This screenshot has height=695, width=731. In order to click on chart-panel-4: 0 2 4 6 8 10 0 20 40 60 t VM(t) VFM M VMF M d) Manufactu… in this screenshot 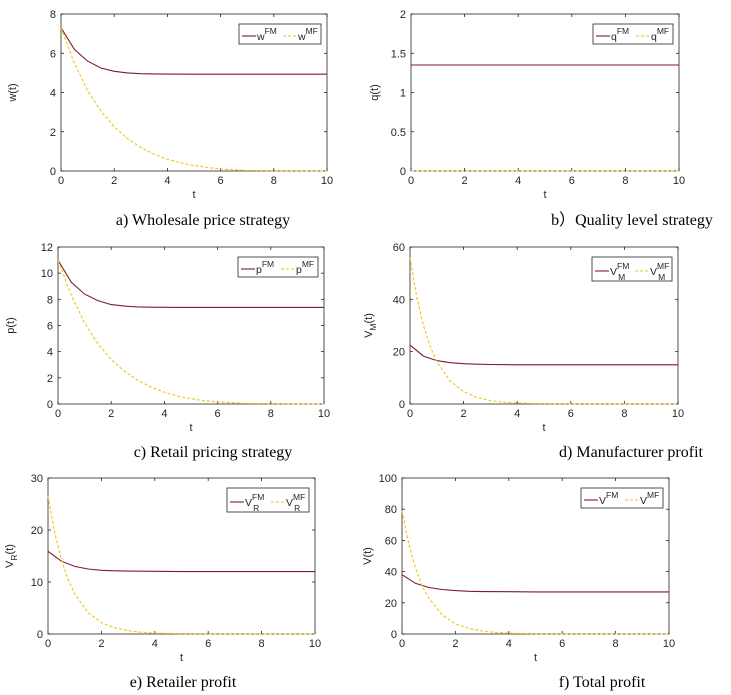, I will do `click(533, 351)`.